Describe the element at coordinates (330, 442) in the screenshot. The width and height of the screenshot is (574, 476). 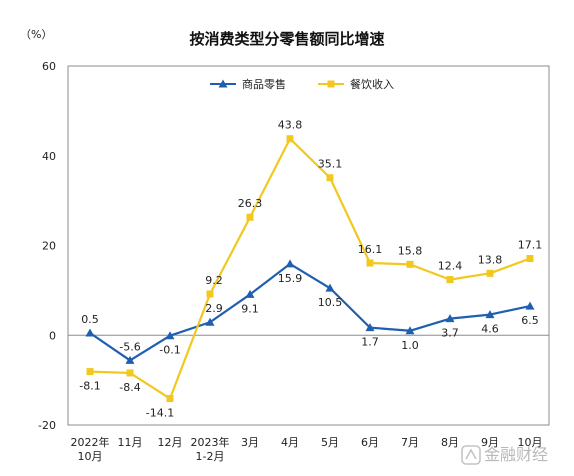
I see `x-tick-label: 5月` at that location.